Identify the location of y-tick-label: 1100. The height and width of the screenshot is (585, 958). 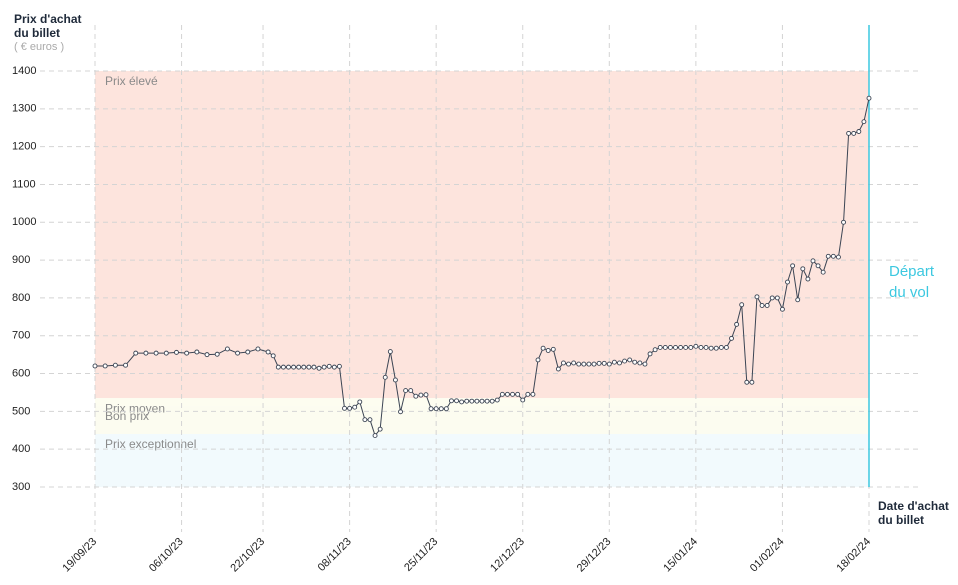
(24, 184).